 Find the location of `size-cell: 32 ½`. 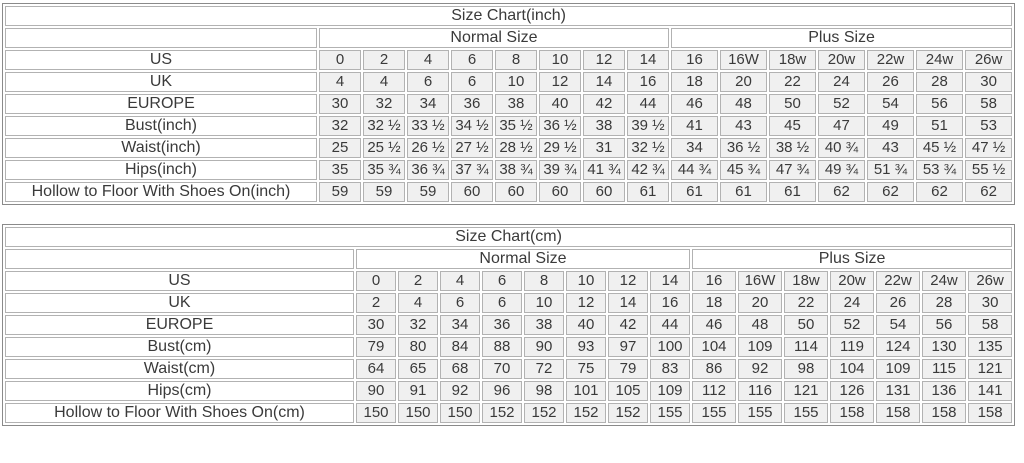

size-cell: 32 ½ is located at coordinates (648, 148).